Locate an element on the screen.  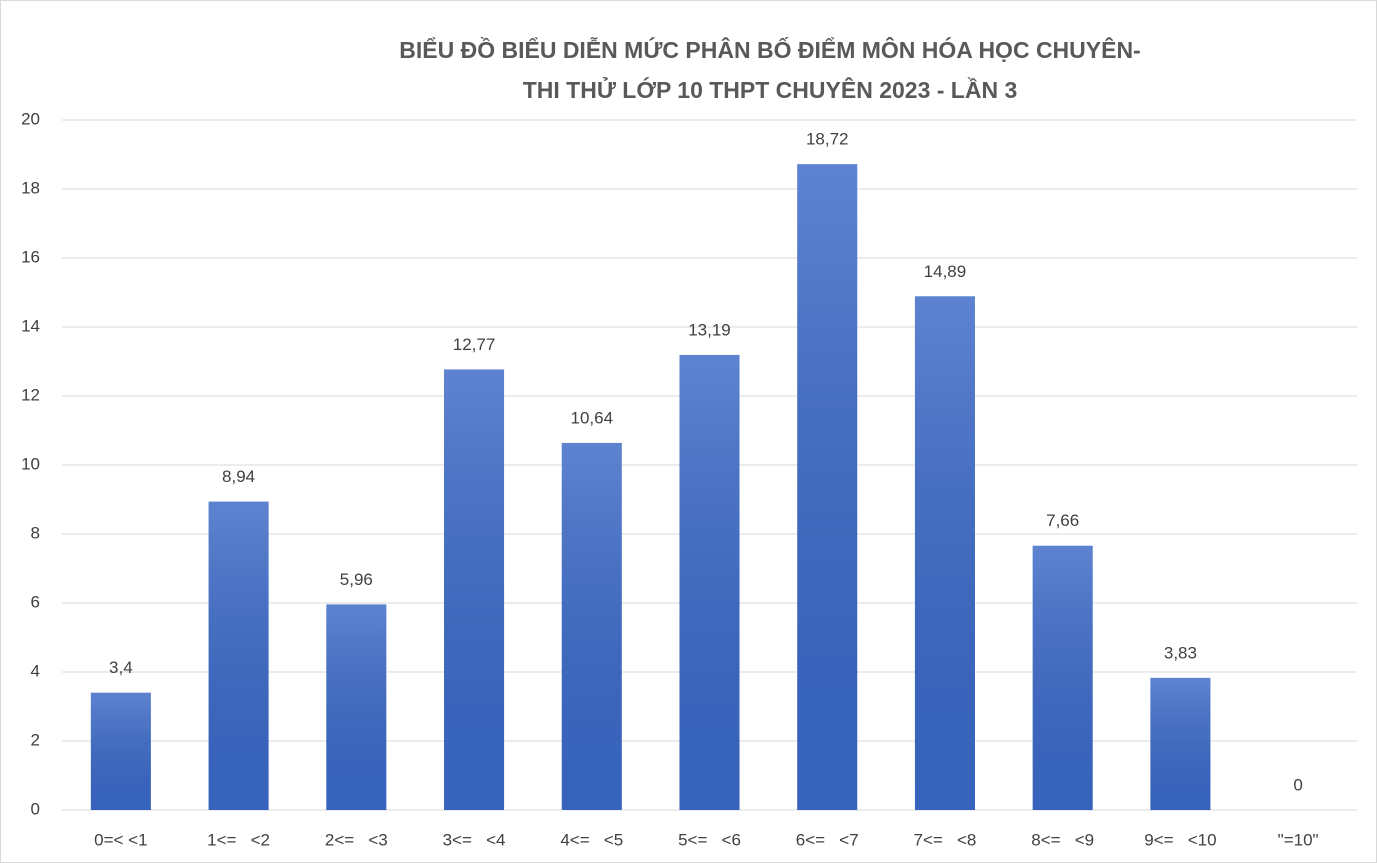
x-tick-label: 2<= <3 is located at coordinates (356, 839).